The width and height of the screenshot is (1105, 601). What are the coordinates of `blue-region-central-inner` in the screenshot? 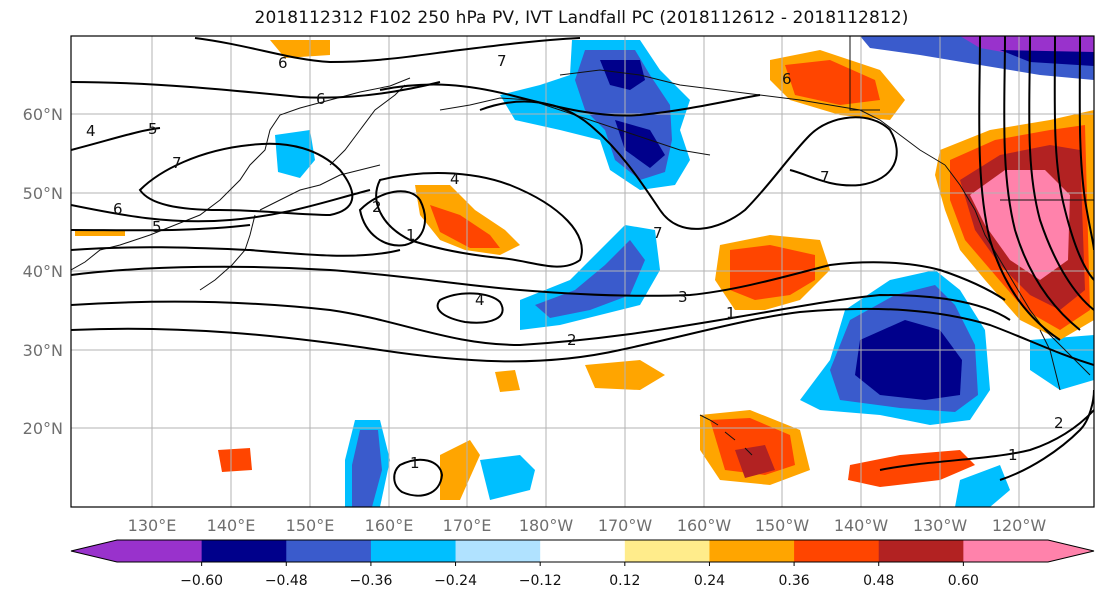 It's located at (590, 279).